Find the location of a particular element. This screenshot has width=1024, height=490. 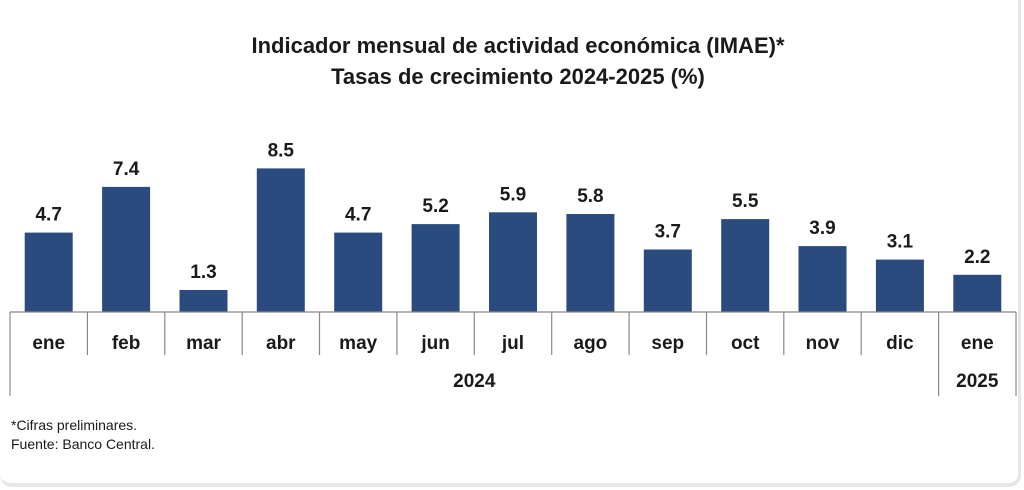

month-label-4: may is located at coordinates (358, 343).